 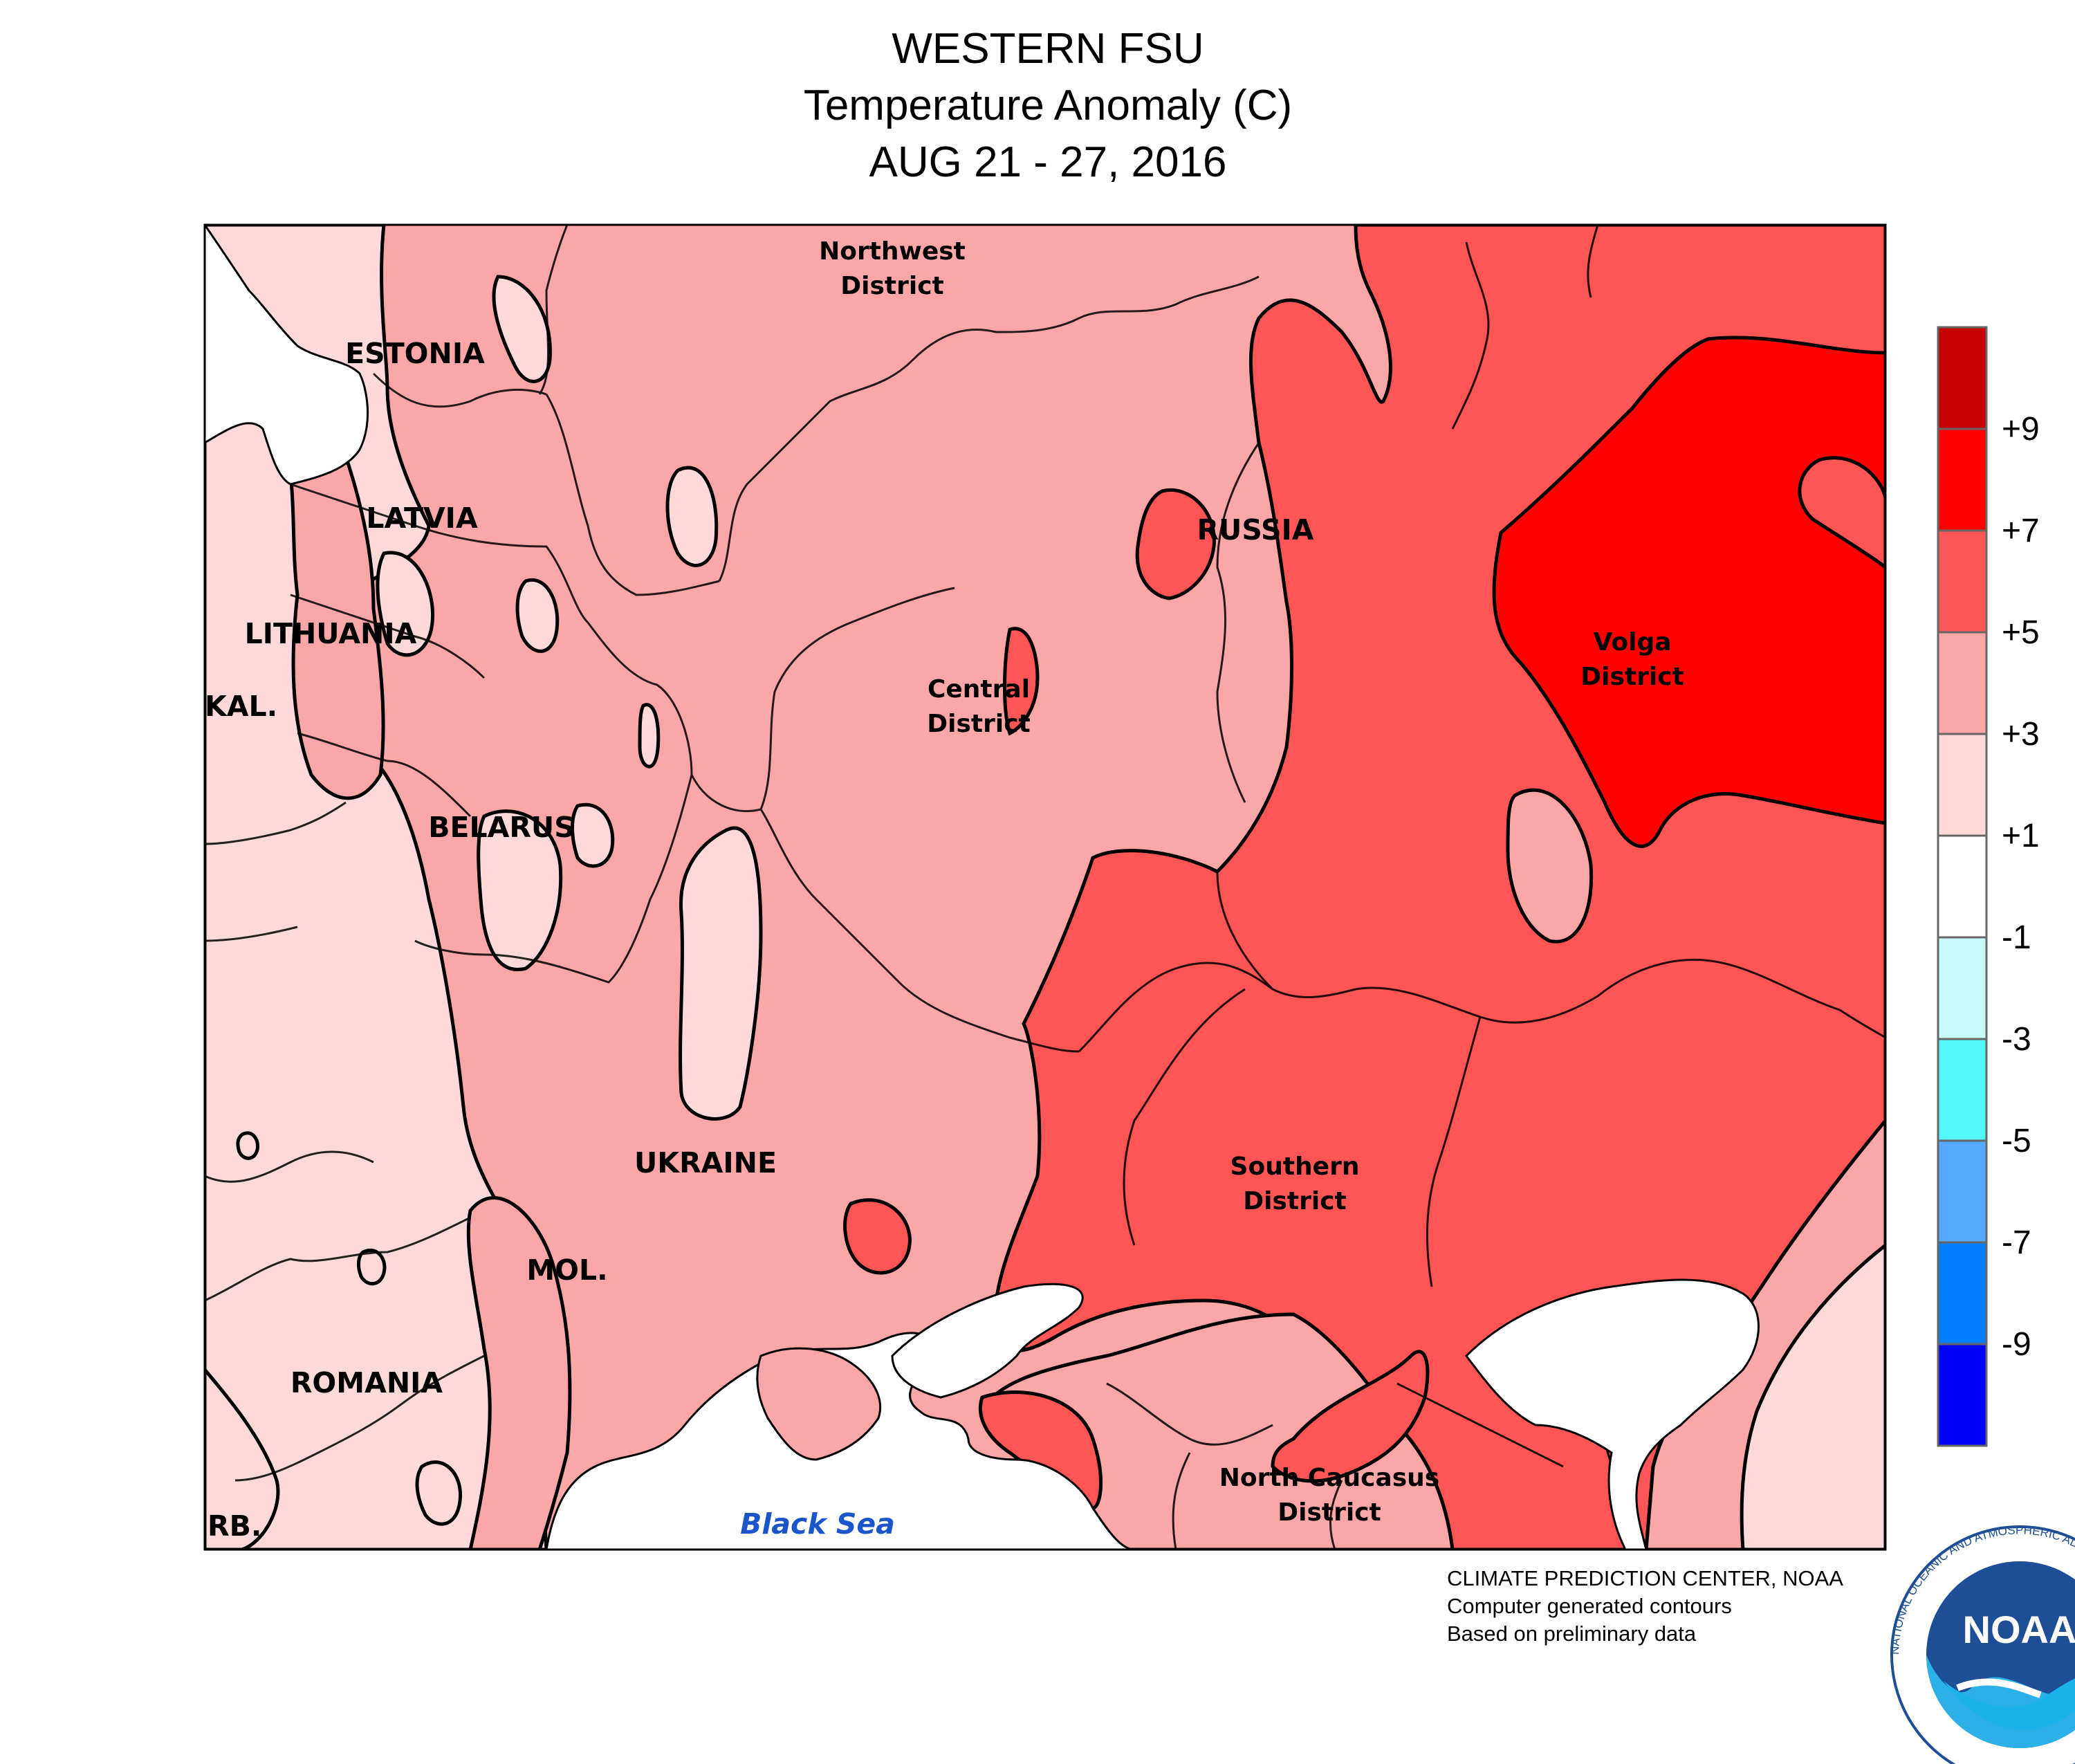 What do you see at coordinates (819, 1404) in the screenshot?
I see `crimea` at bounding box center [819, 1404].